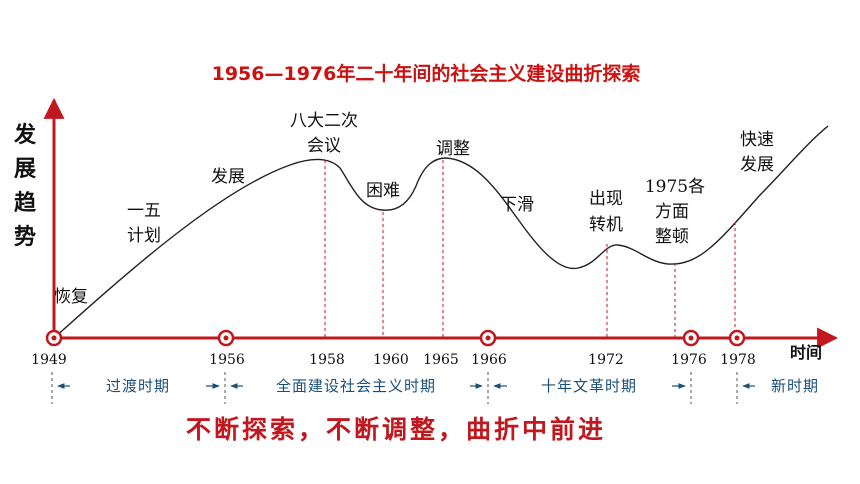 Image resolution: width=860 pixels, height=484 pixels. What do you see at coordinates (226, 338) in the screenshot?
I see `marker-1956` at bounding box center [226, 338].